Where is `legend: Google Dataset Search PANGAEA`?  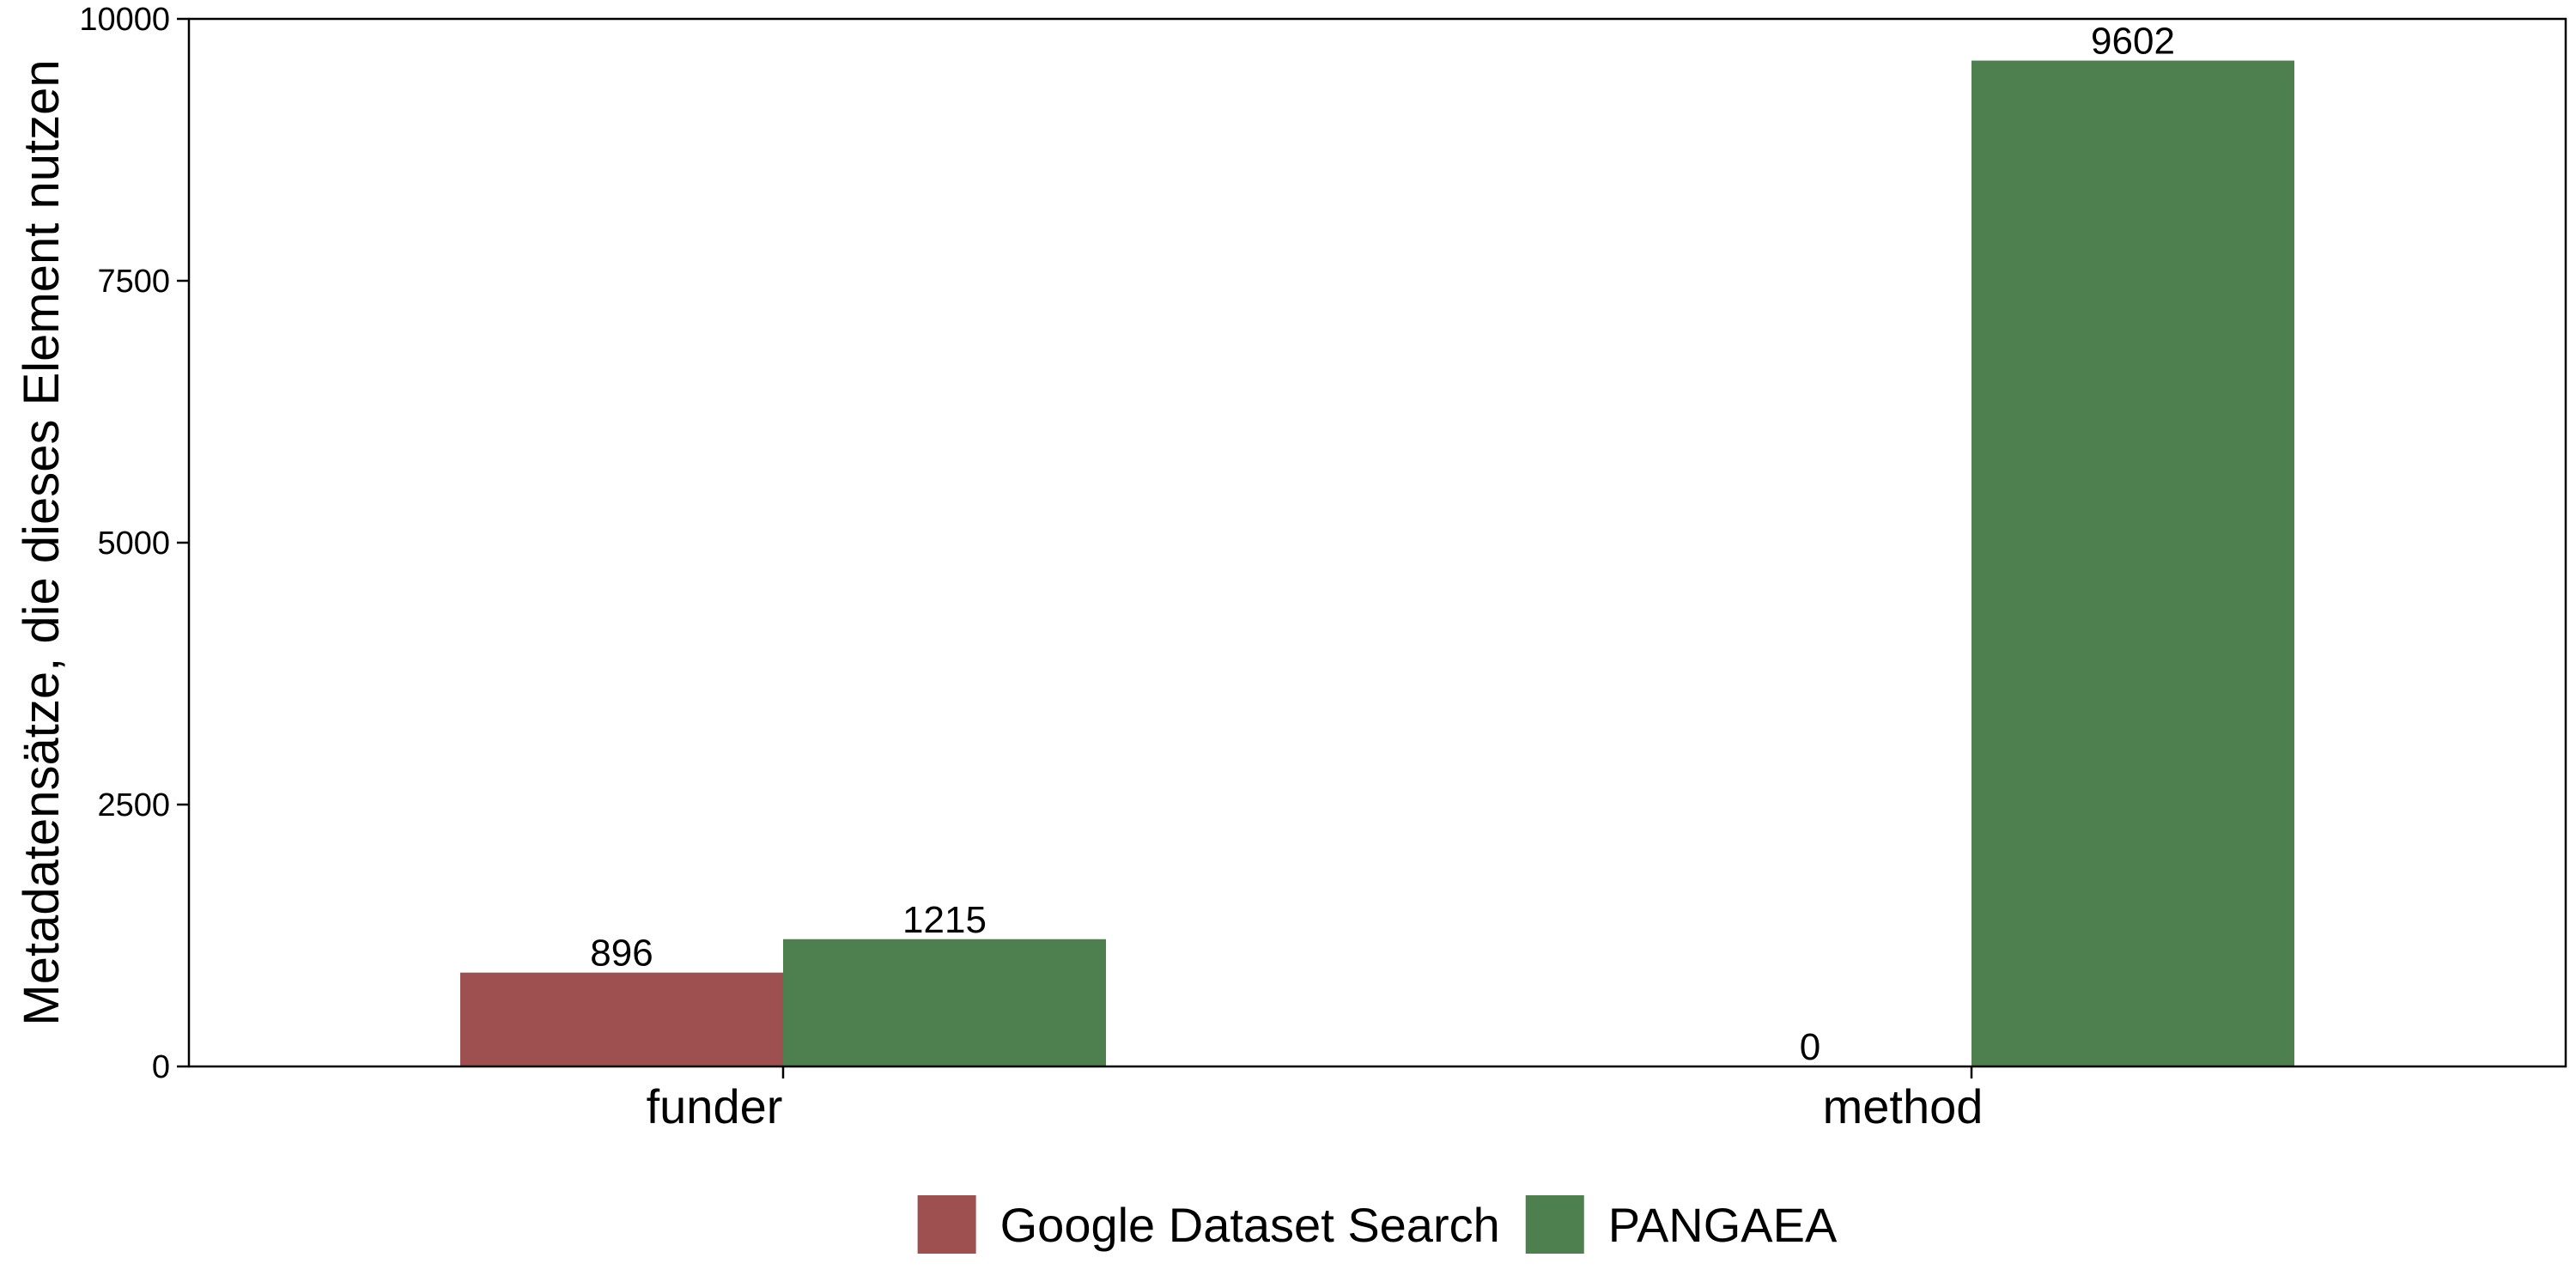
legend: Google Dataset Search PANGAEA is located at coordinates (1378, 1224).